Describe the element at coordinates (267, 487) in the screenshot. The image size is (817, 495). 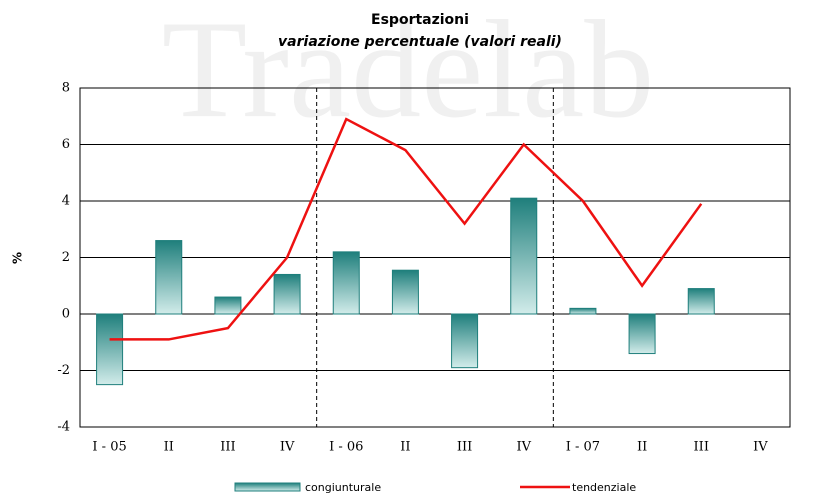
I see `legend-swatch` at that location.